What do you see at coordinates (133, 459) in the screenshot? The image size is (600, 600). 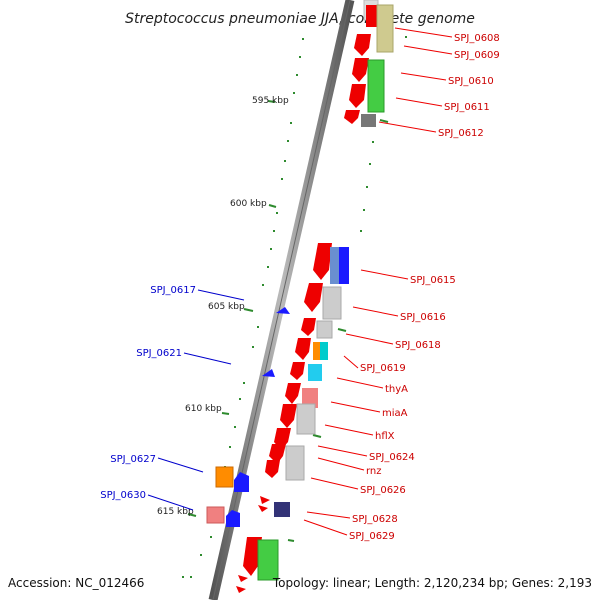 I see `gene-label-spj-0627: SPJ_0627` at bounding box center [133, 459].